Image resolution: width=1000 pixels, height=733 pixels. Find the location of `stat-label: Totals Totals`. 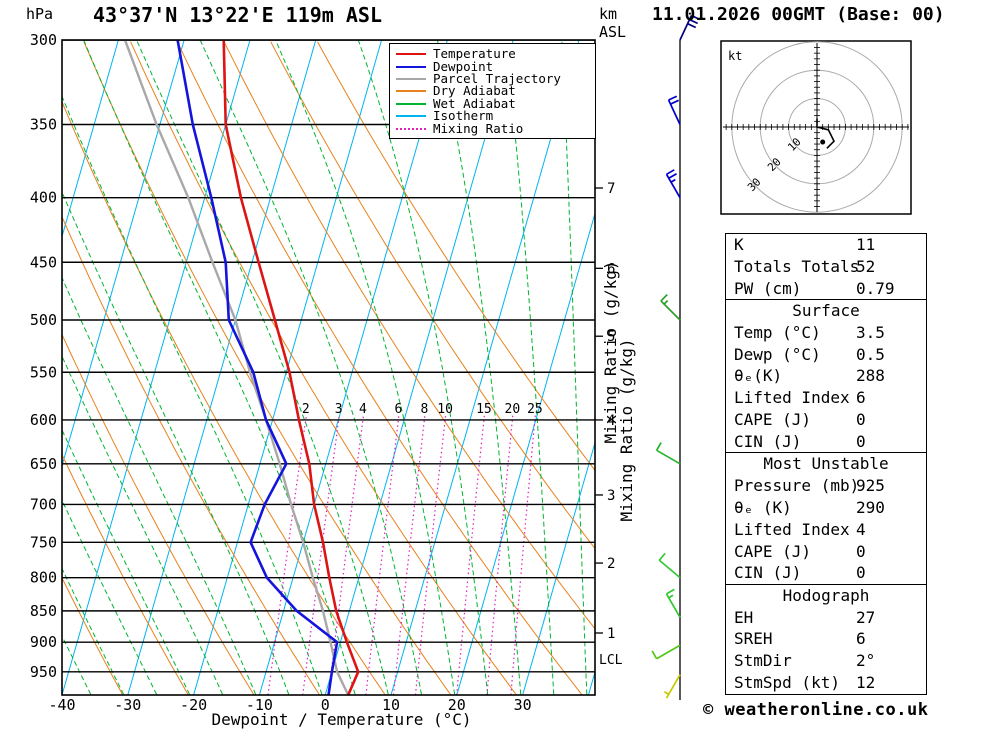

stat-label: Totals Totals is located at coordinates (797, 266).